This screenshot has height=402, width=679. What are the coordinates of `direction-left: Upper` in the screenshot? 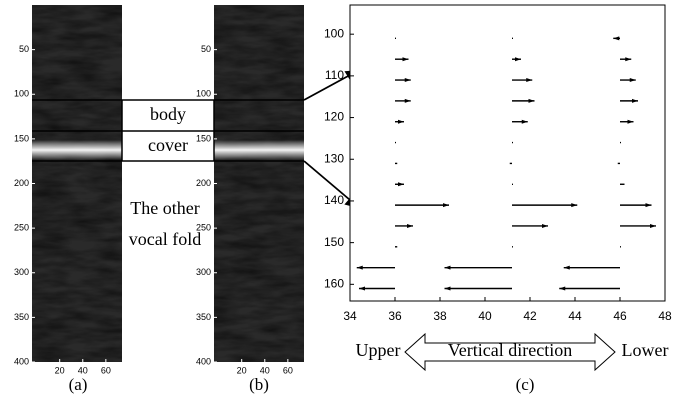 It's located at (378, 350).